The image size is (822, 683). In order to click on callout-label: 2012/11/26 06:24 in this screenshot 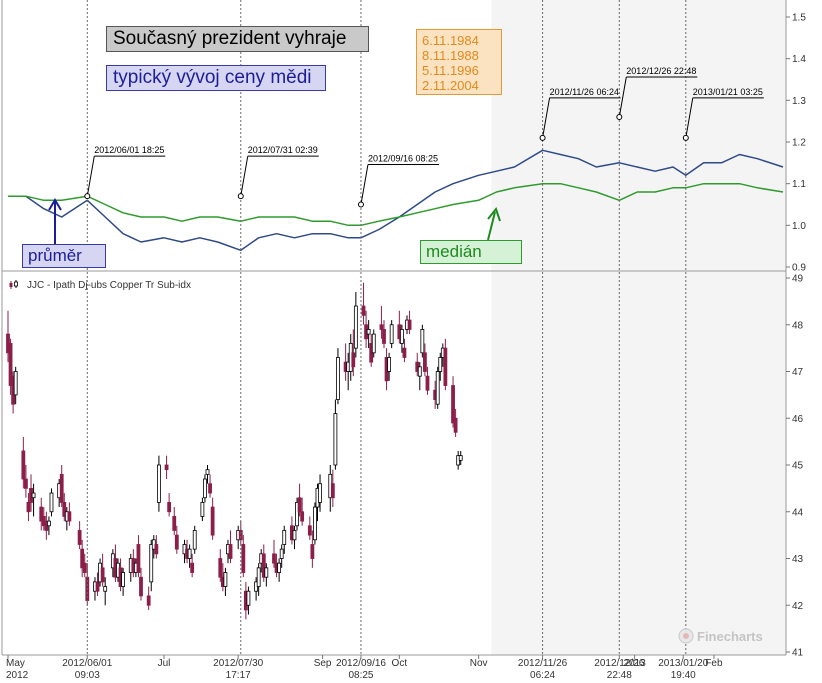, I will do `click(584, 92)`.